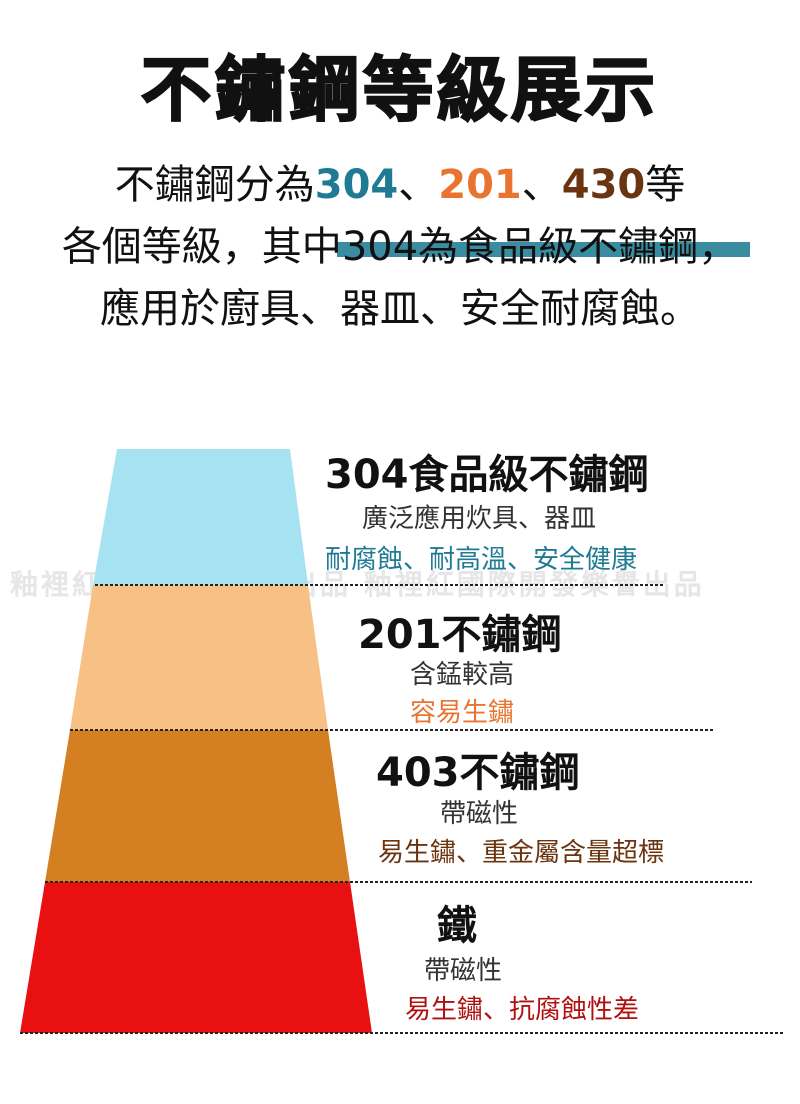 The width and height of the screenshot is (800, 1104). Describe the element at coordinates (487, 475) in the screenshot. I see `level-304-name: 304食品級不鏽鋼` at that location.